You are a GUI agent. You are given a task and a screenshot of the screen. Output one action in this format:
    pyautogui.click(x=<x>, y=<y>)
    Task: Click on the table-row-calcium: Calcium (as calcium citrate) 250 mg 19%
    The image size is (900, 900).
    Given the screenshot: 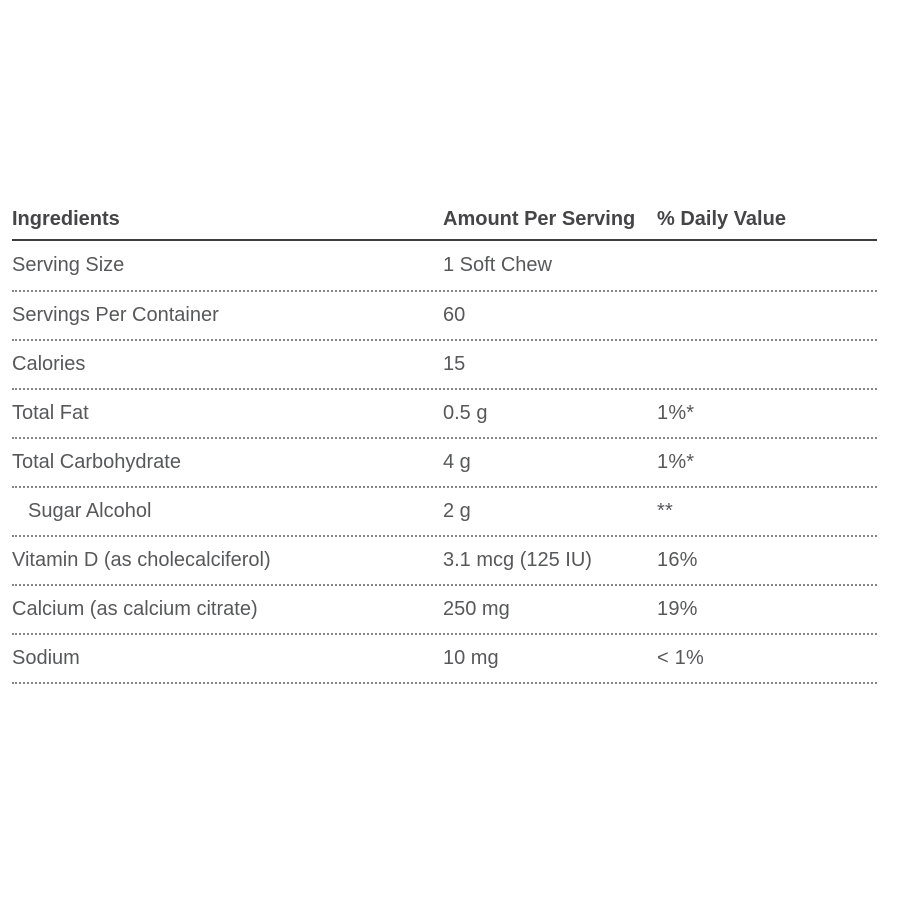 What is the action you would take?
    pyautogui.click(x=444, y=610)
    